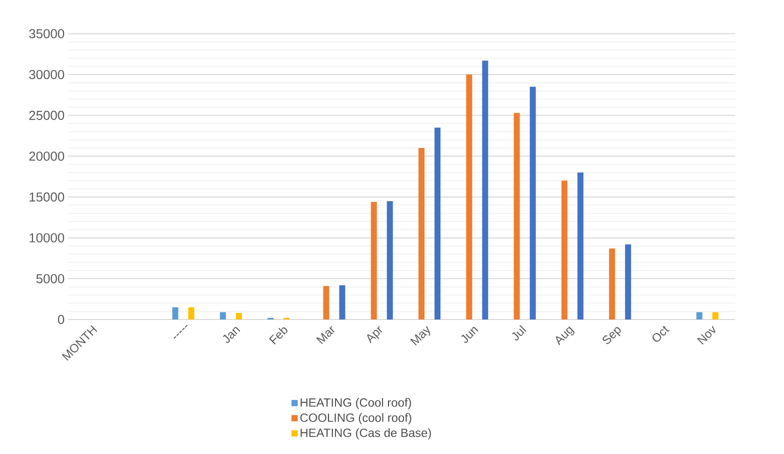 The width and height of the screenshot is (784, 454). What do you see at coordinates (61, 319) in the screenshot?
I see `y-tick-label: 0` at bounding box center [61, 319].